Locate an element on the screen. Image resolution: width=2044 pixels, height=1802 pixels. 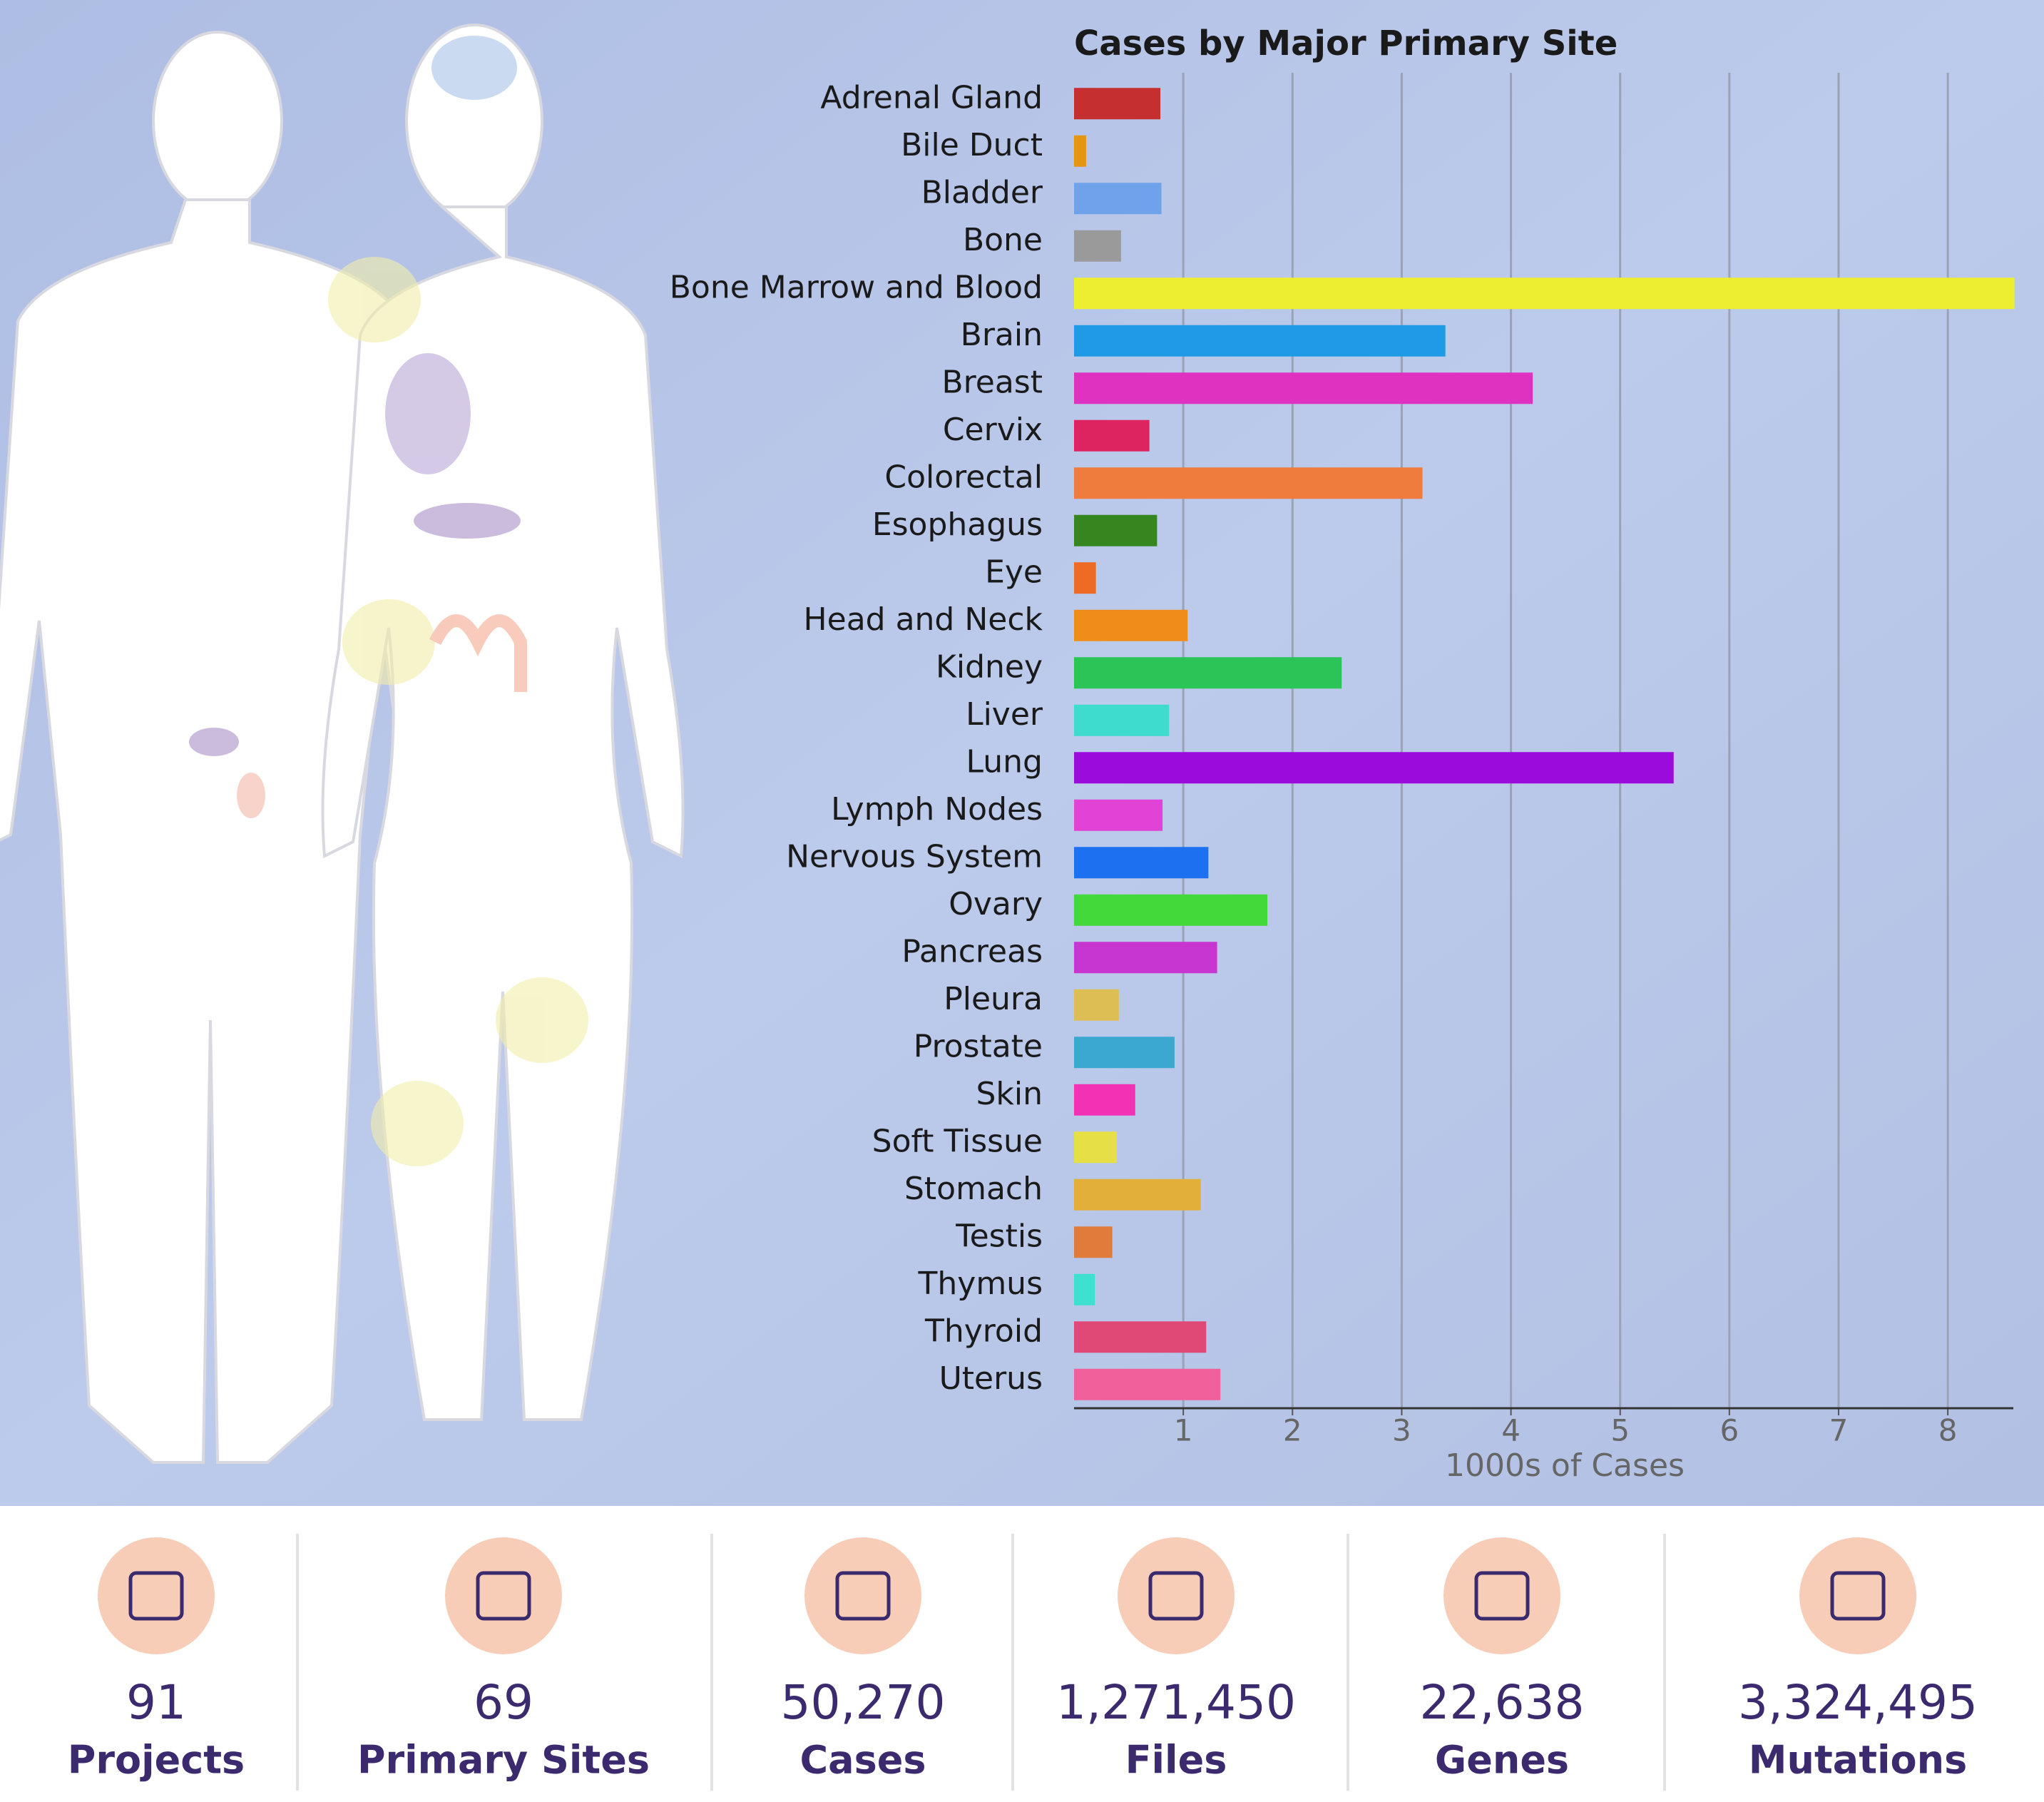
y-tick-label: Brain is located at coordinates (1002, 335).